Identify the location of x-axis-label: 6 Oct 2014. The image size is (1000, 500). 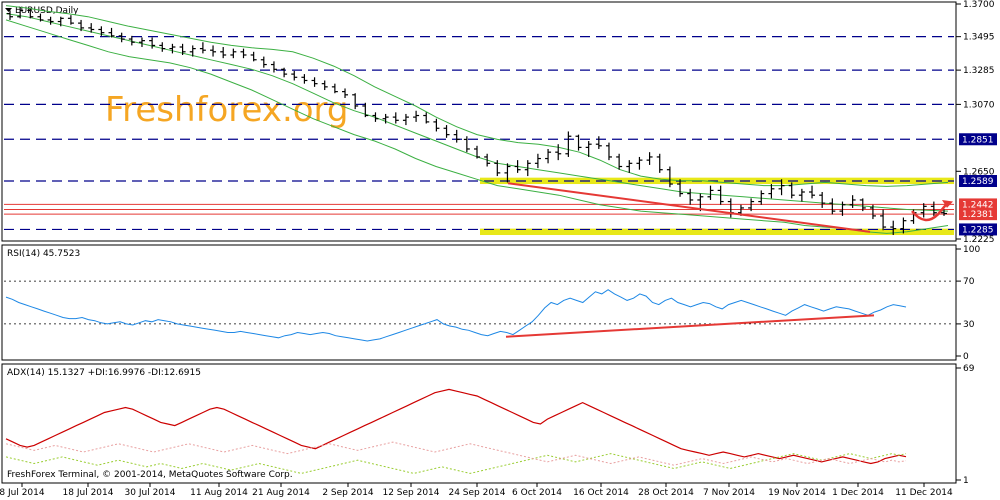
(537, 493).